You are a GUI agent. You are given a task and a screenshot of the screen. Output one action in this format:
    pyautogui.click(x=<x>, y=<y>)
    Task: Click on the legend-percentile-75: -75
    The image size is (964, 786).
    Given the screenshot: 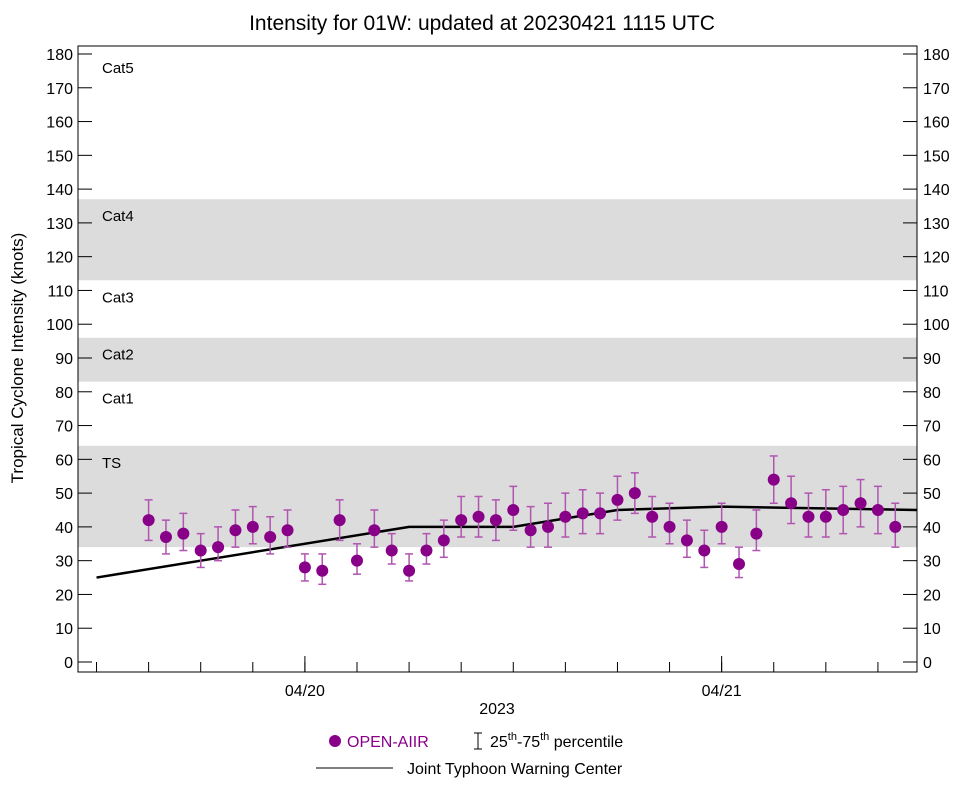 What is the action you would take?
    pyautogui.click(x=528, y=742)
    